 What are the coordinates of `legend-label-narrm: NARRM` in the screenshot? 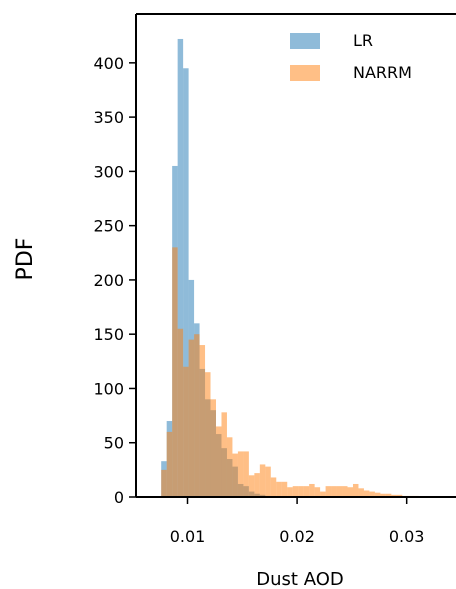 It's located at (382, 72).